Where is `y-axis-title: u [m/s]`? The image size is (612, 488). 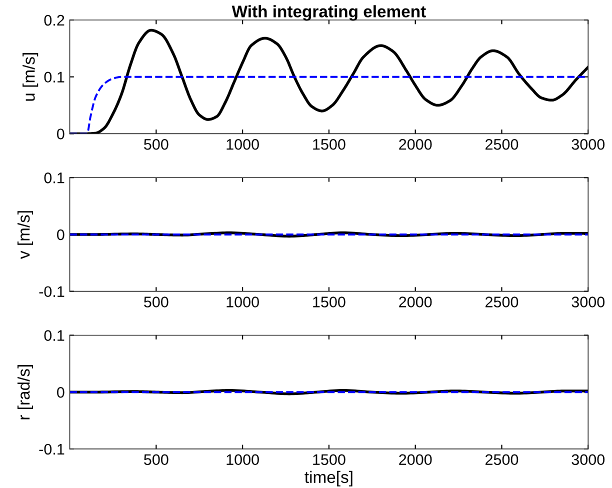 y-axis-title: u [m/s] is located at coordinates (30, 77).